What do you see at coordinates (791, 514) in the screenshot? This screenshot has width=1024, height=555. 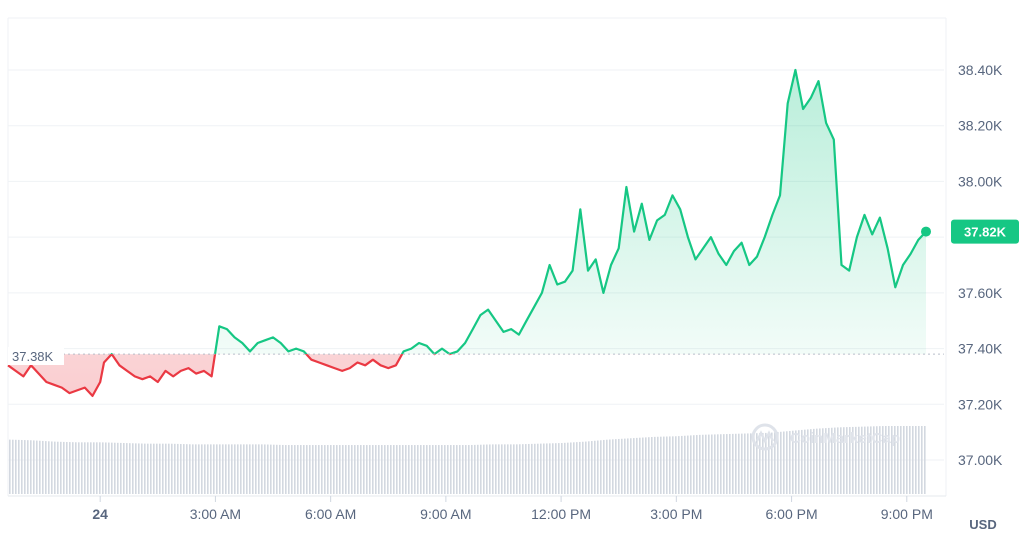 I see `x-tick-label: 6:00 PM` at bounding box center [791, 514].